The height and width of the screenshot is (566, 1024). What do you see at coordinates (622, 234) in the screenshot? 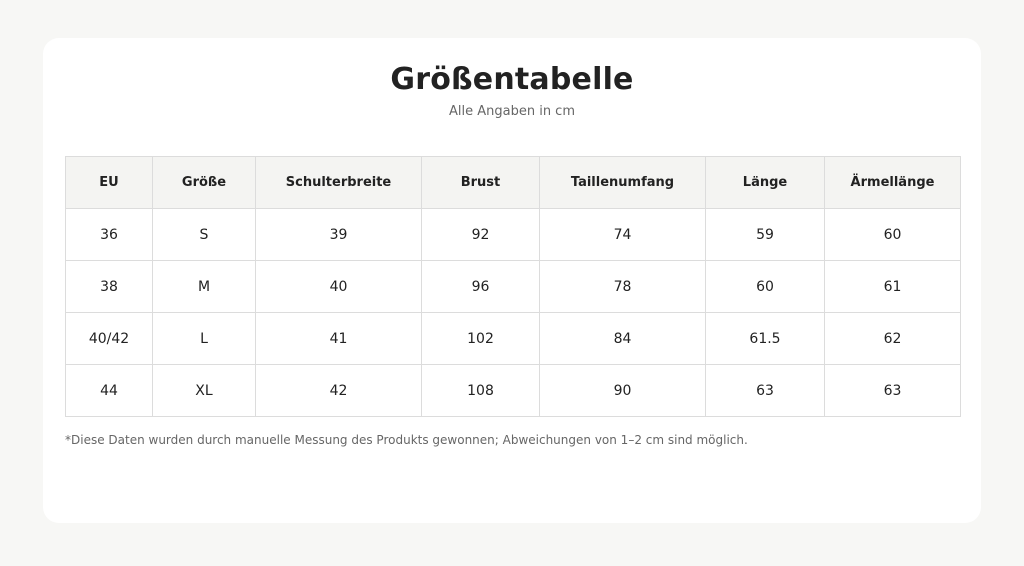
I see `cell-waist: 74` at bounding box center [622, 234].